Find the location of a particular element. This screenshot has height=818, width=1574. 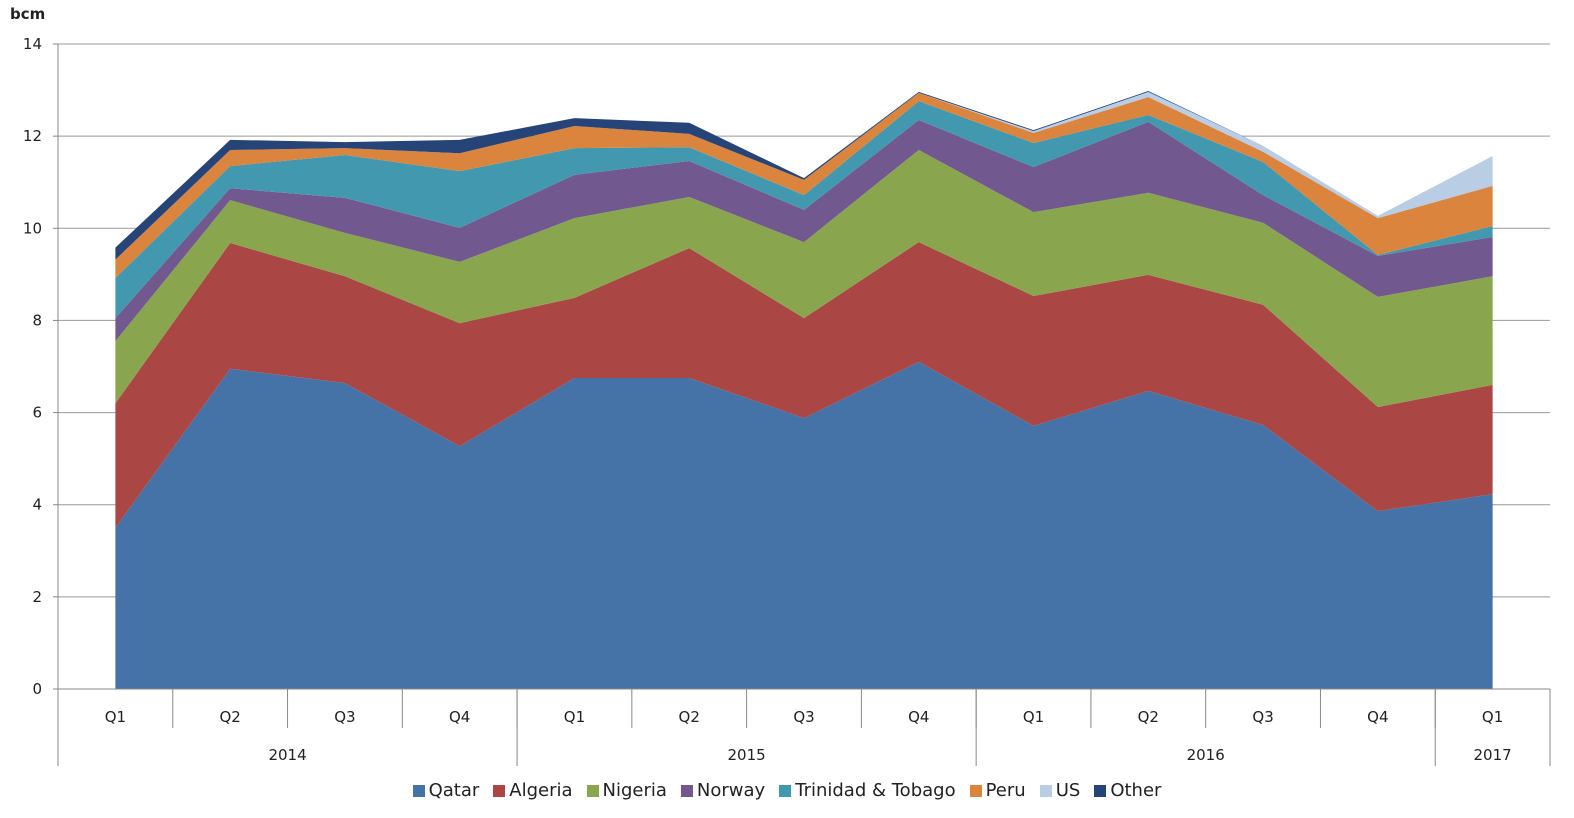

y-tick-label: 10 is located at coordinates (32, 228).